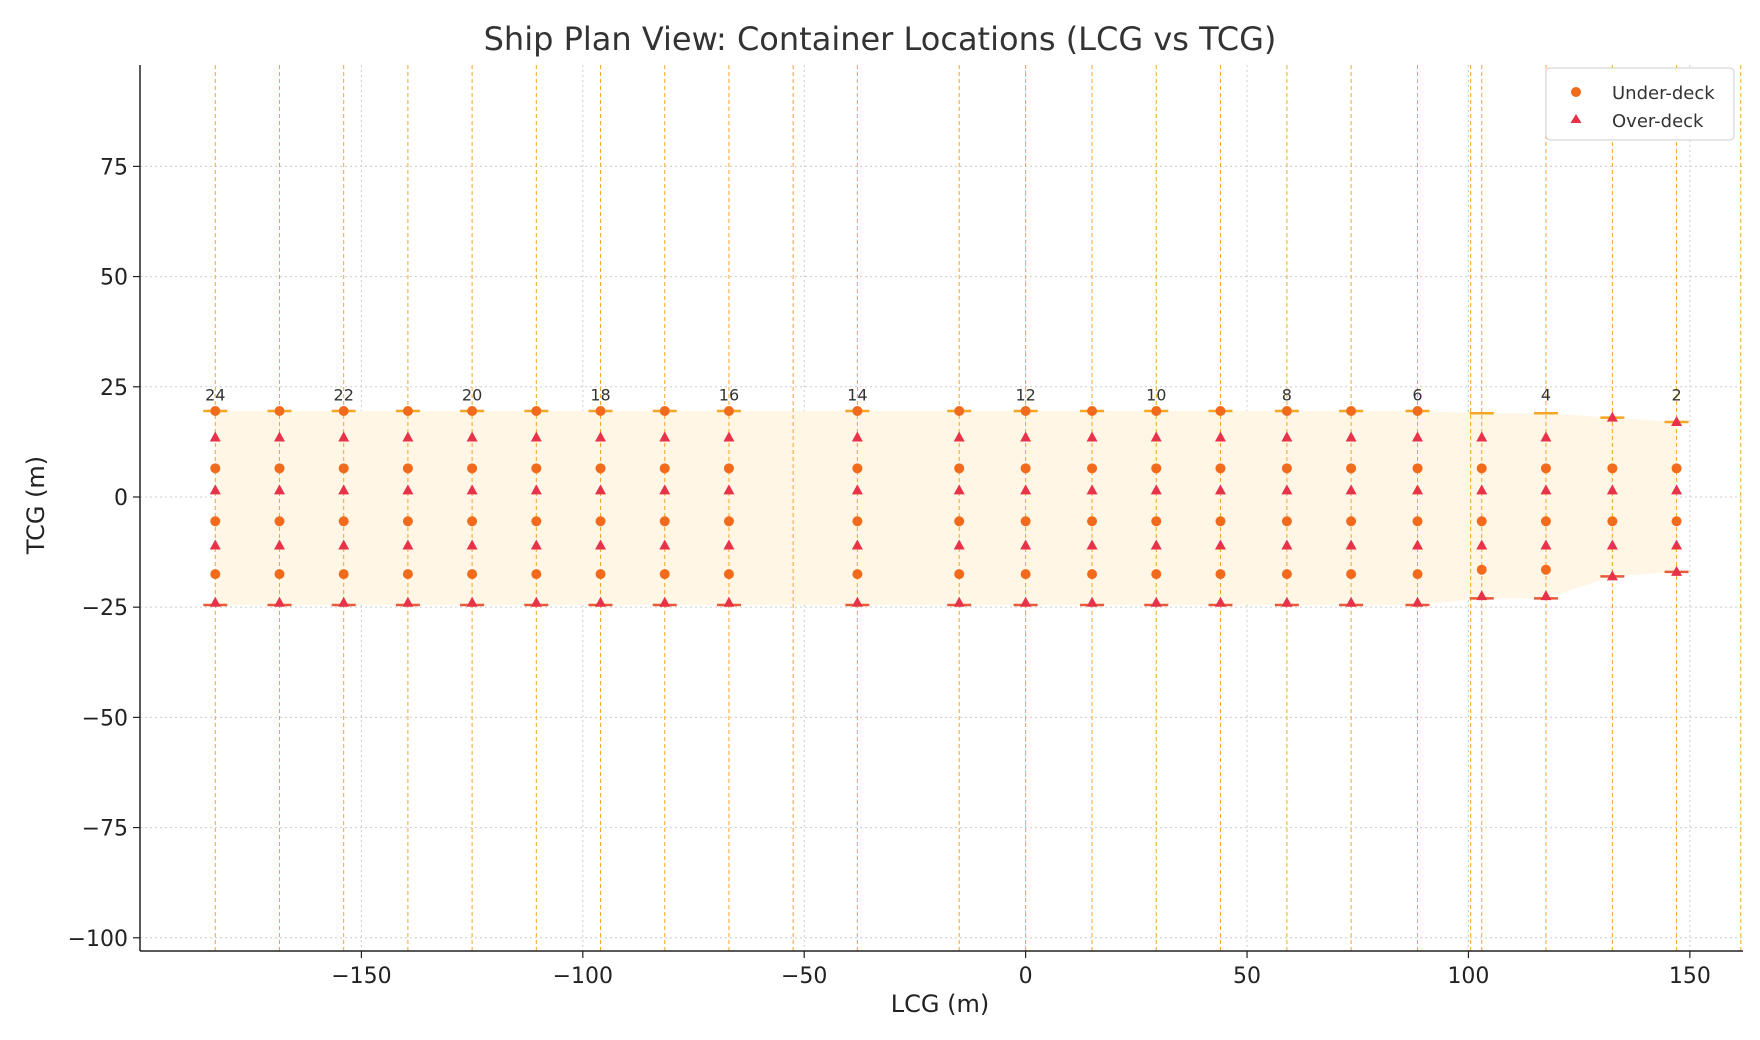  I want to click on bay-label: 16, so click(729, 395).